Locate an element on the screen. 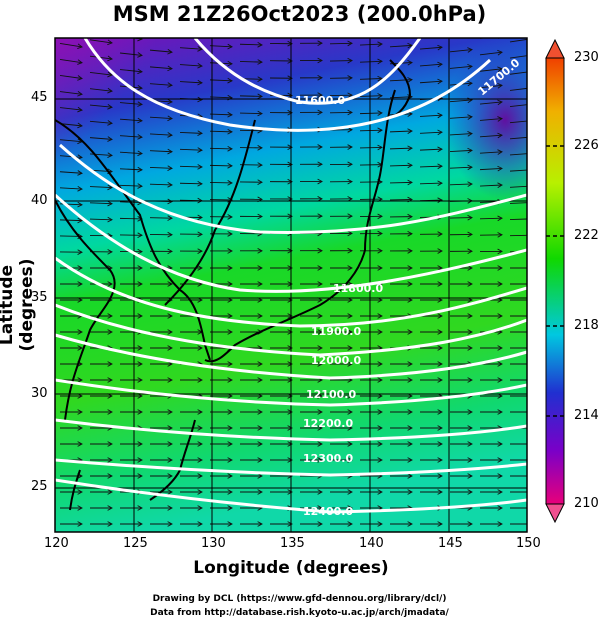  colorbar is located at coordinates (555, 281).